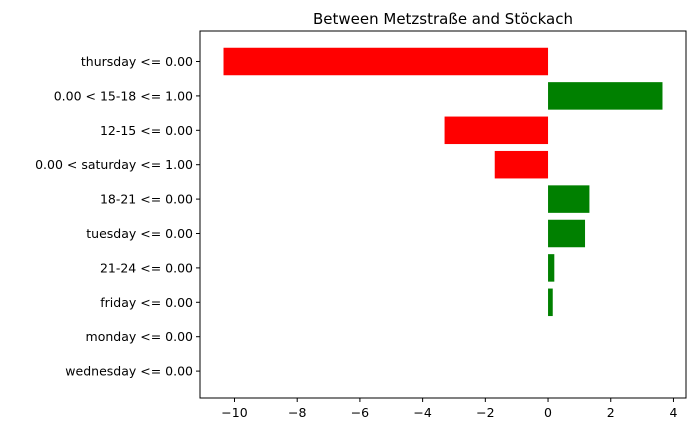  I want to click on x-tick-label: 2, so click(611, 412).